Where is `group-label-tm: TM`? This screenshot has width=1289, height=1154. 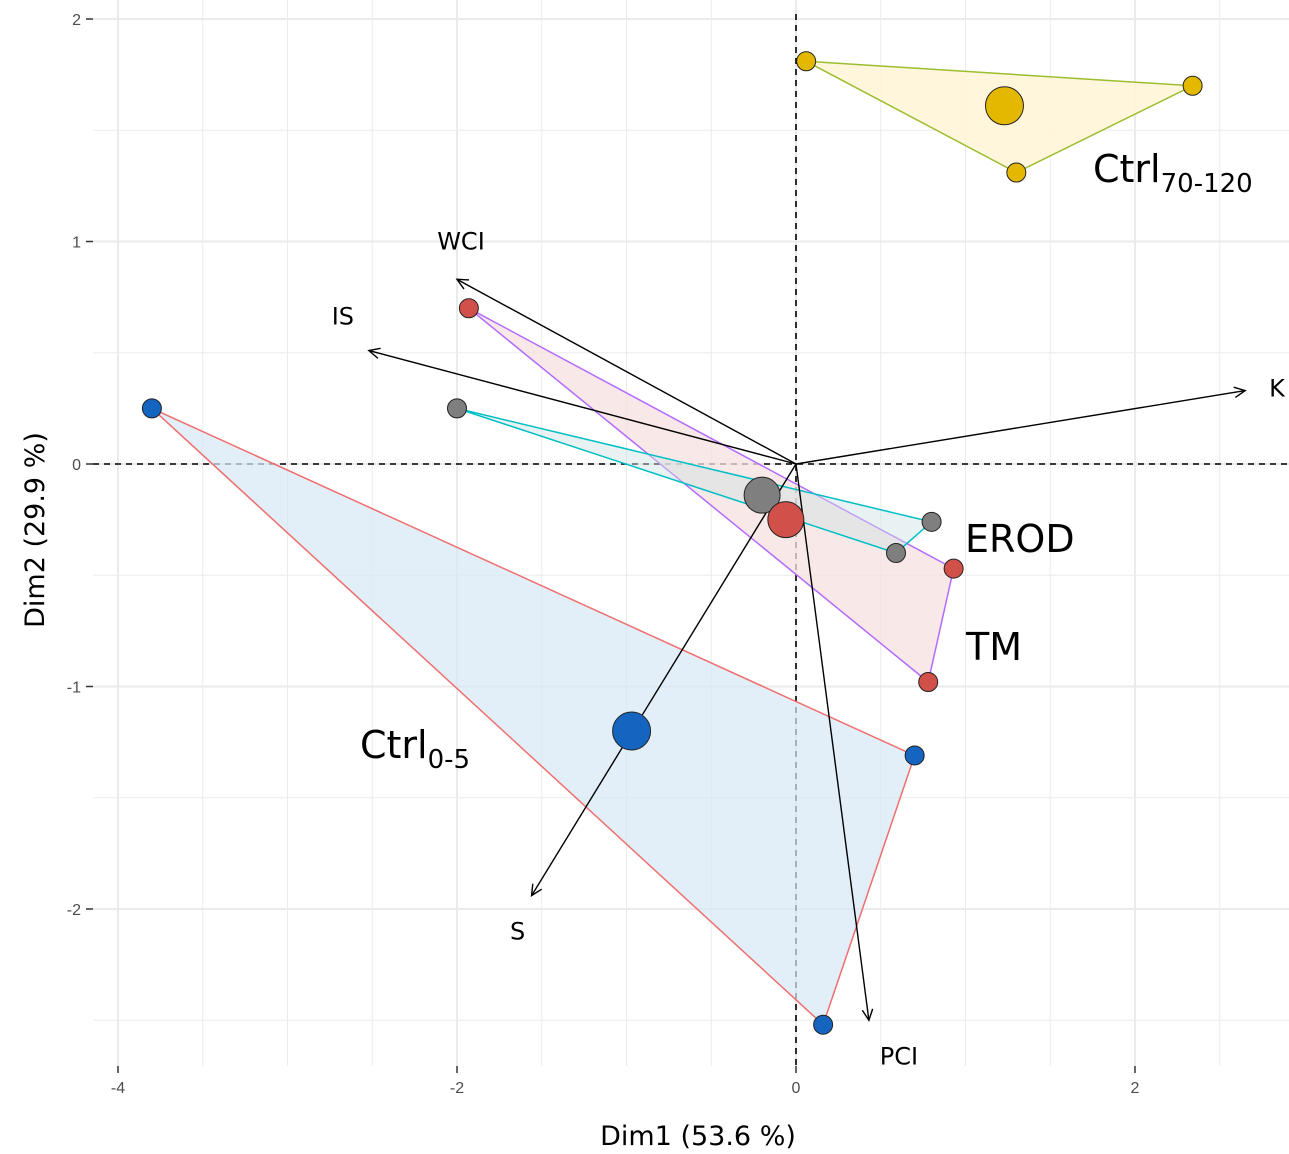
group-label-tm: TM is located at coordinates (993, 647).